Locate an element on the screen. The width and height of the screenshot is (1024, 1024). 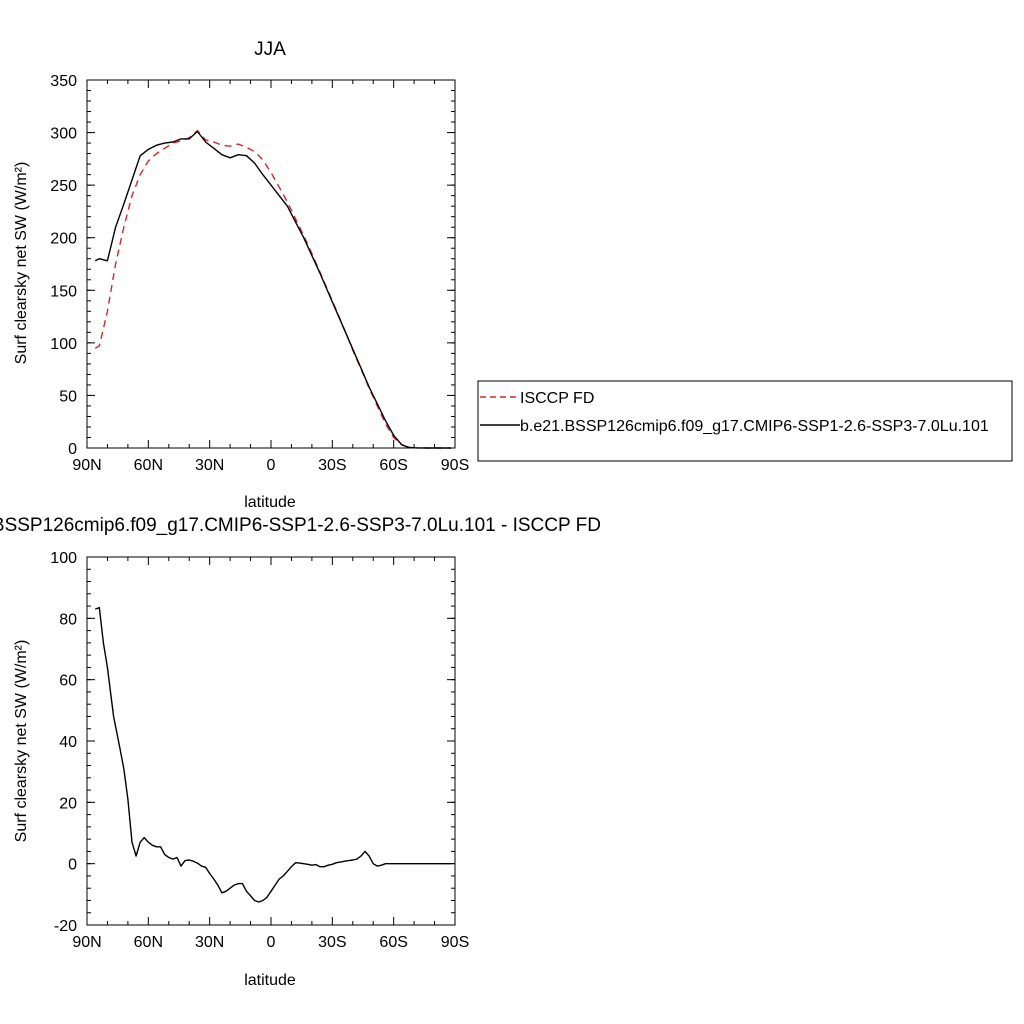
chart-title: JJA is located at coordinates (270, 49).